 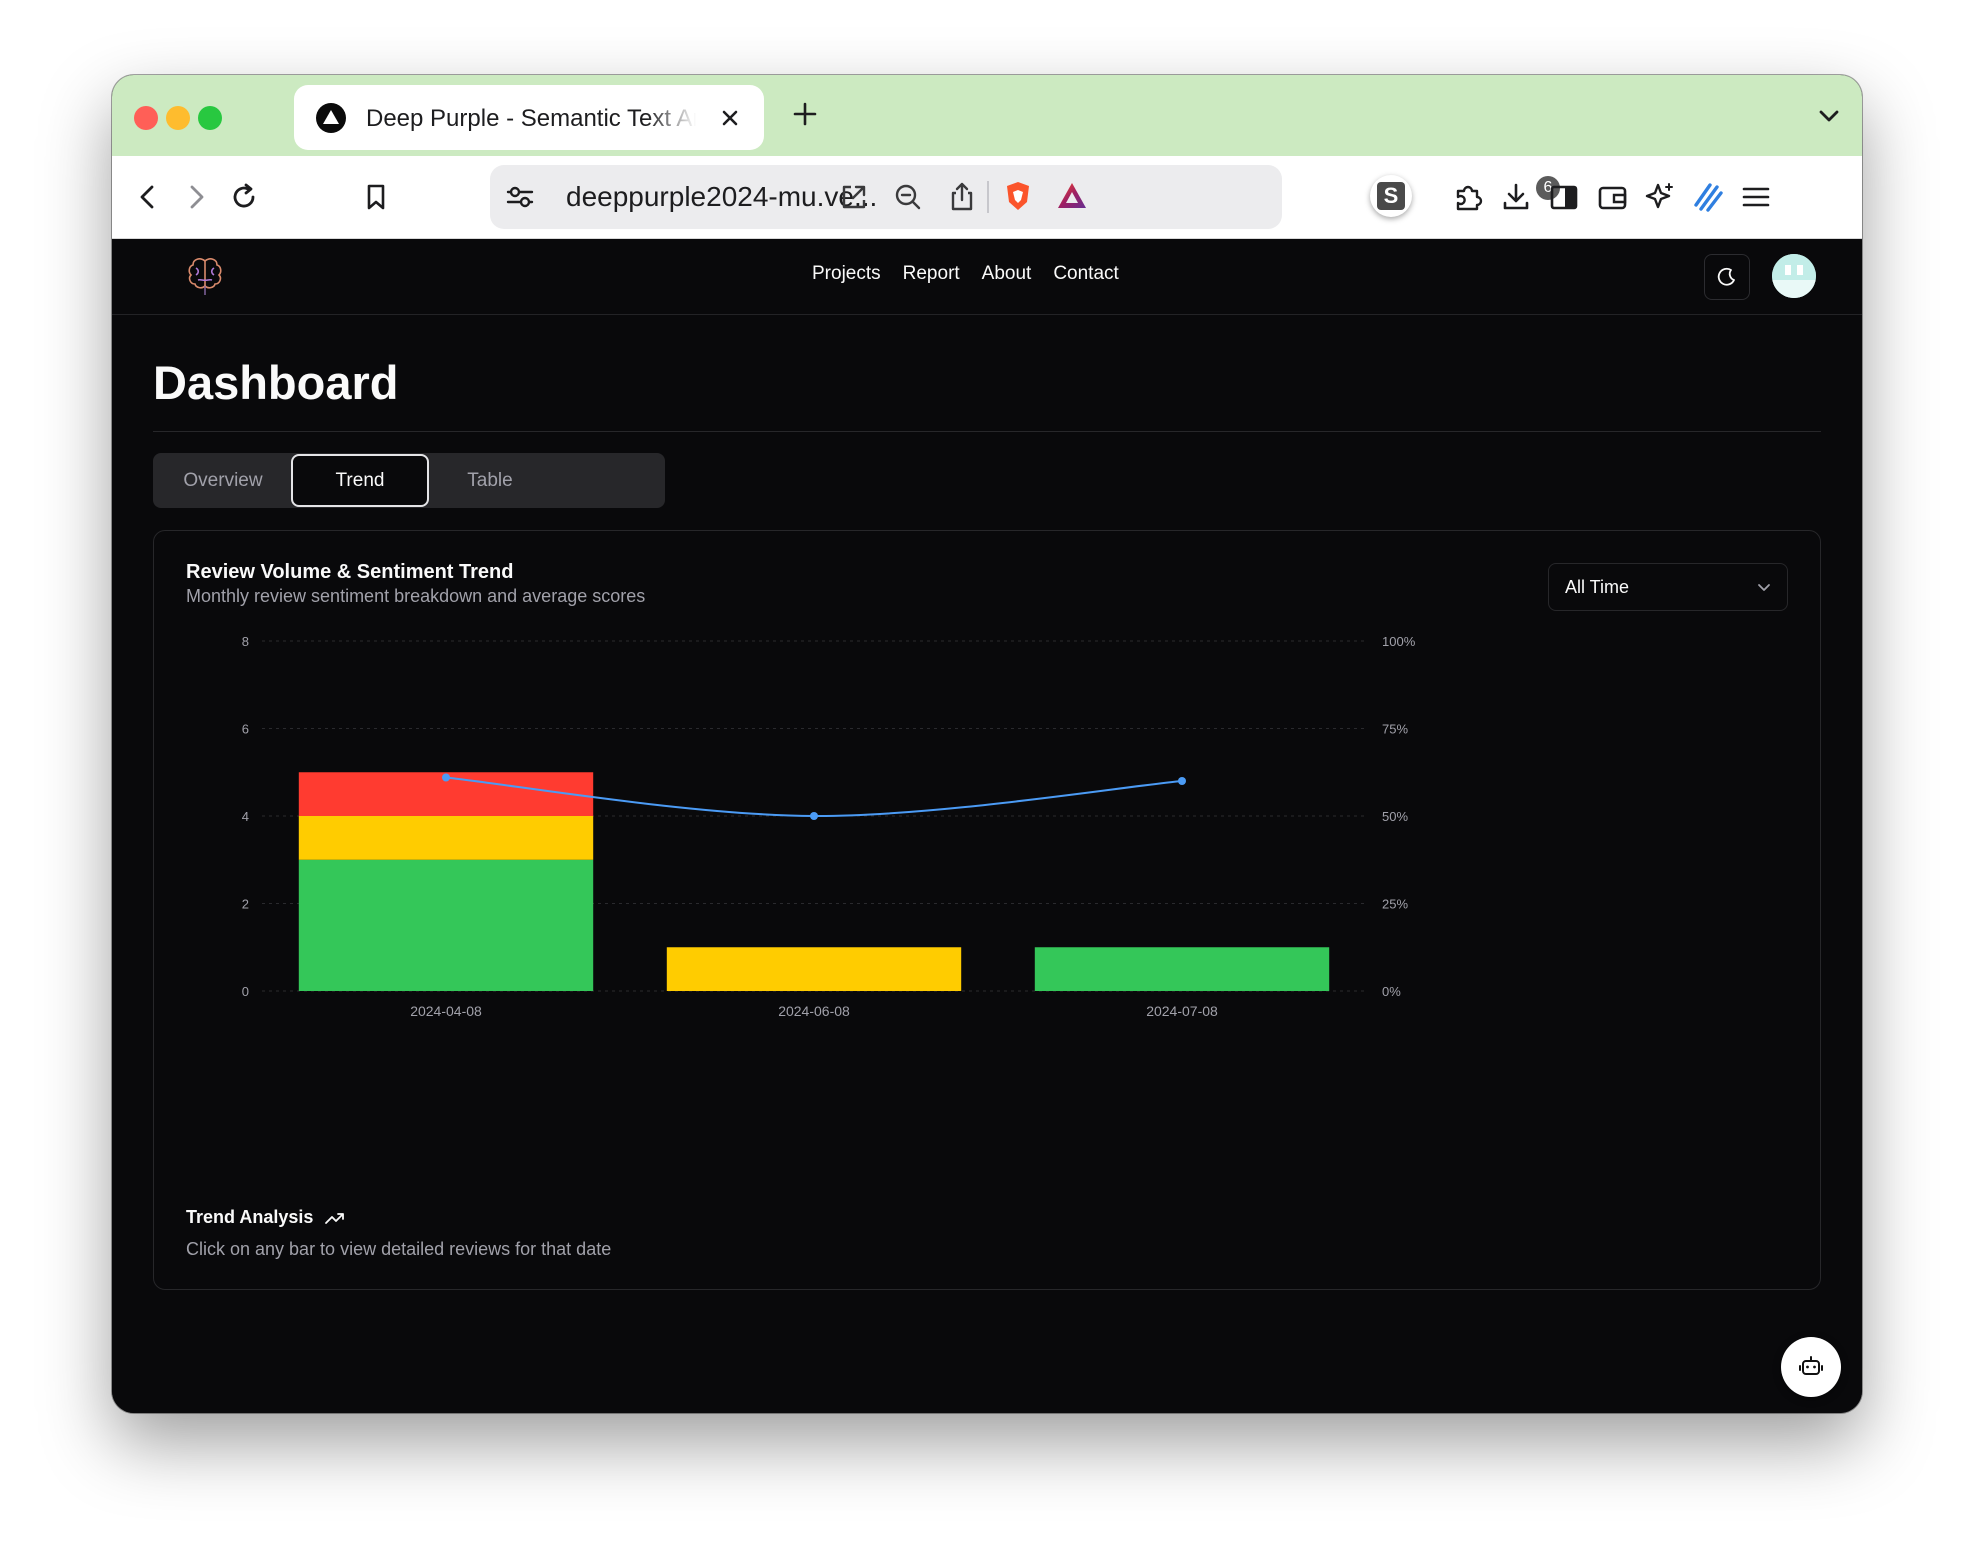 I want to click on brain-logo-icon, so click(x=205, y=275).